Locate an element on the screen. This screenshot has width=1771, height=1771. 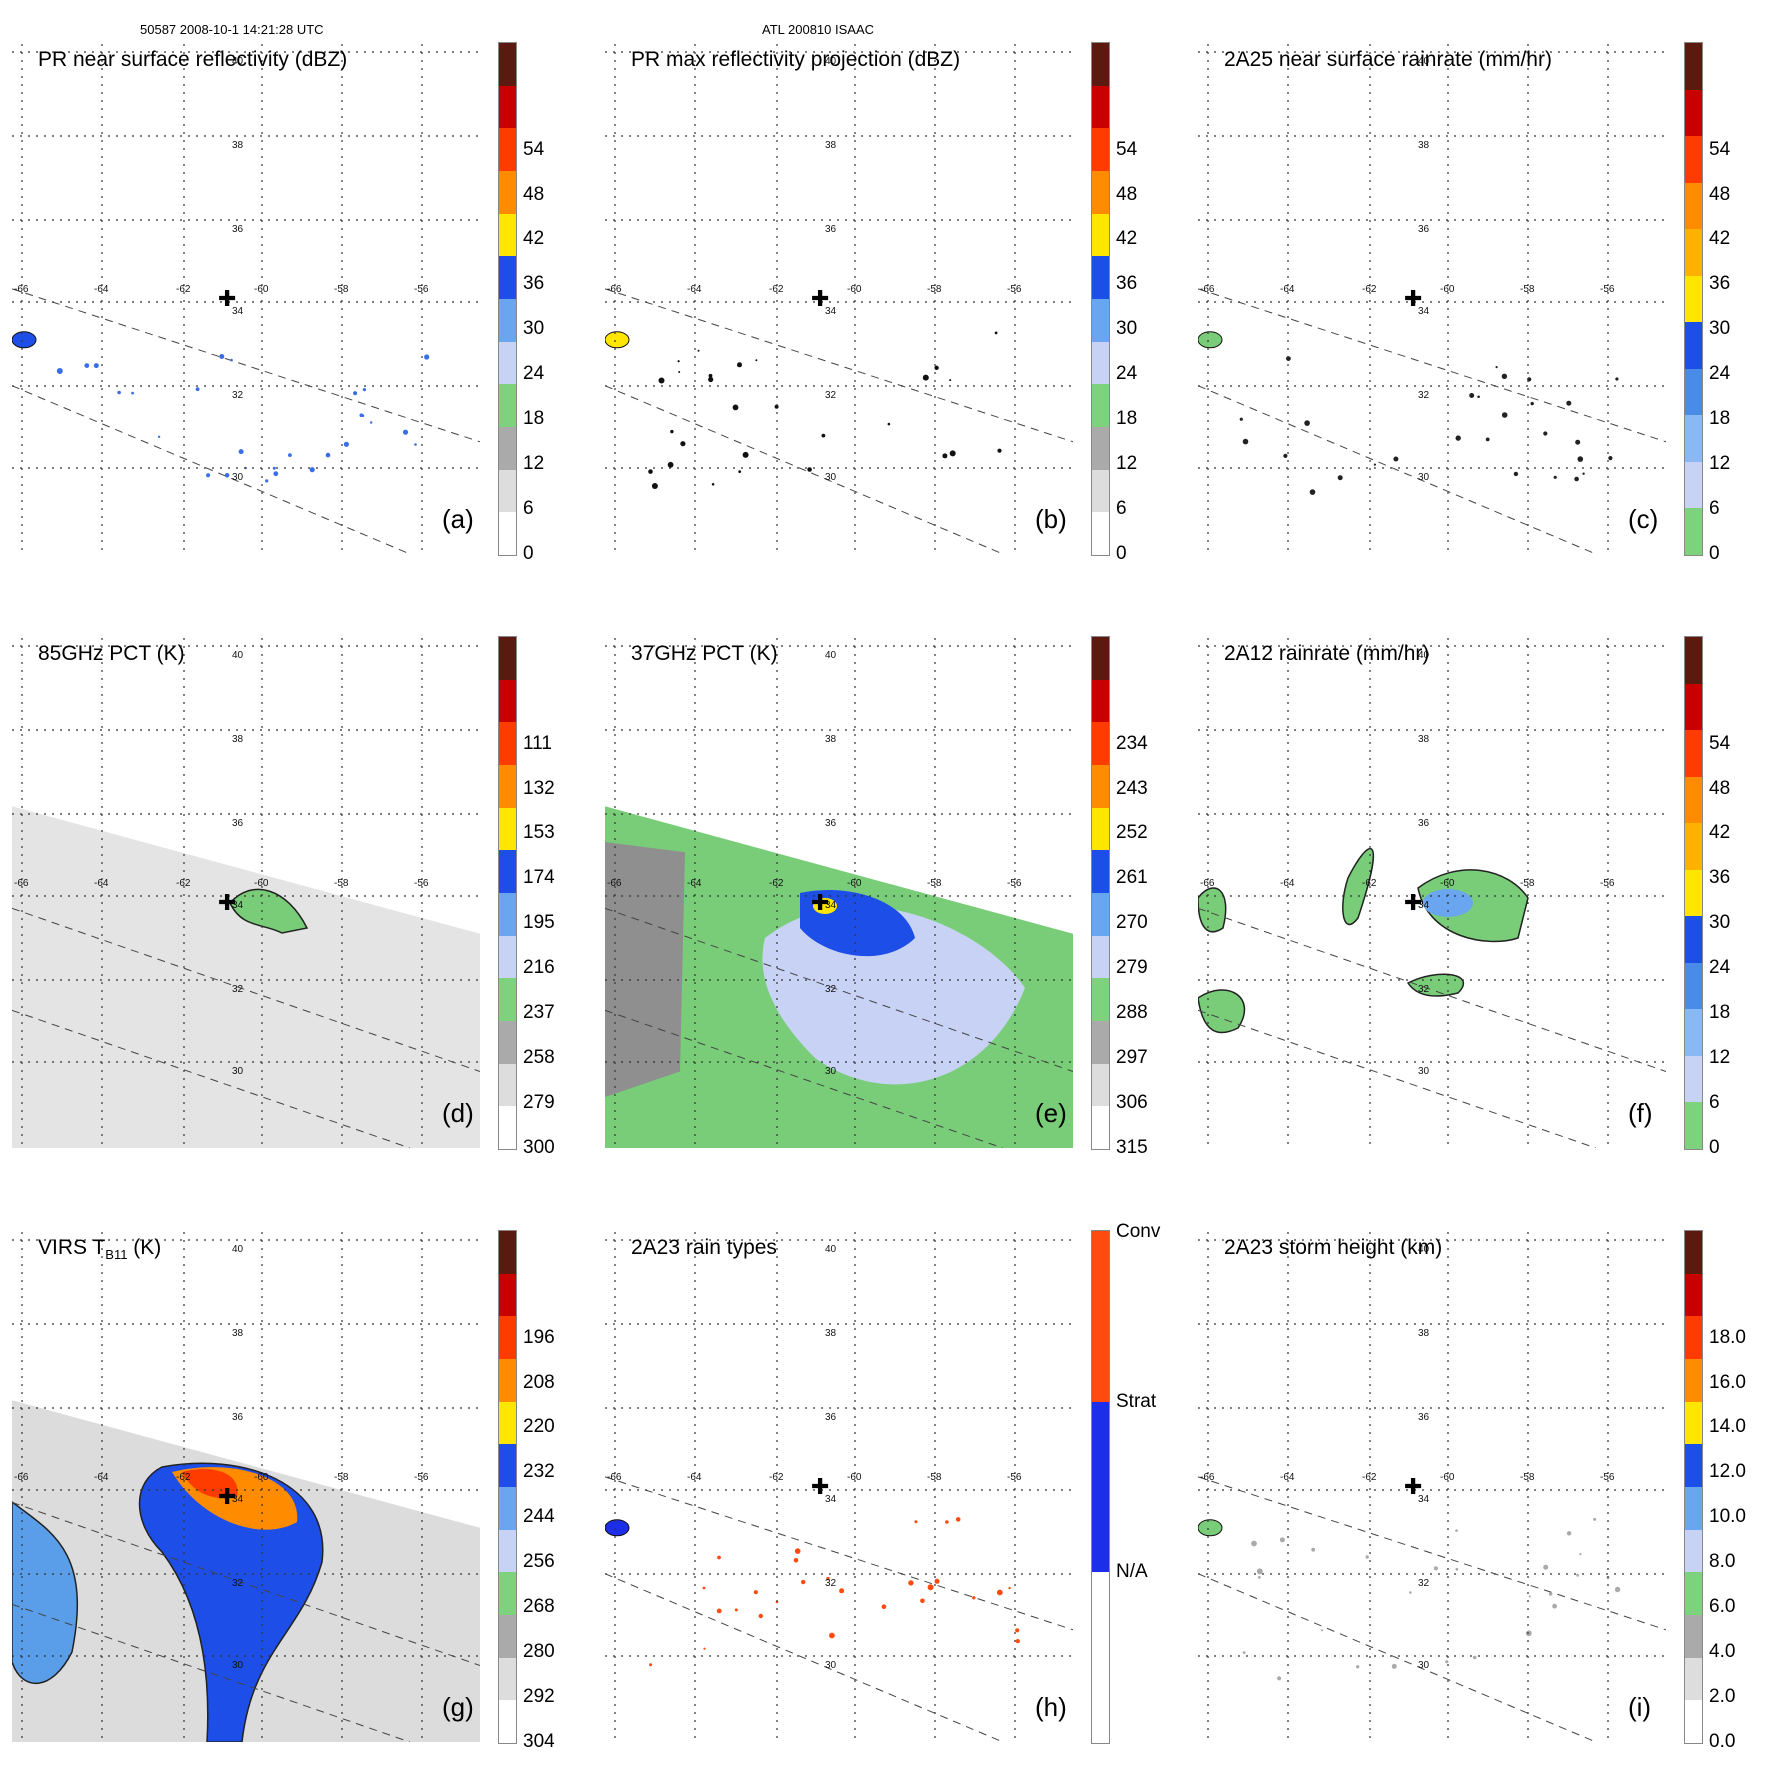
precip-region is located at coordinates (893, 995).